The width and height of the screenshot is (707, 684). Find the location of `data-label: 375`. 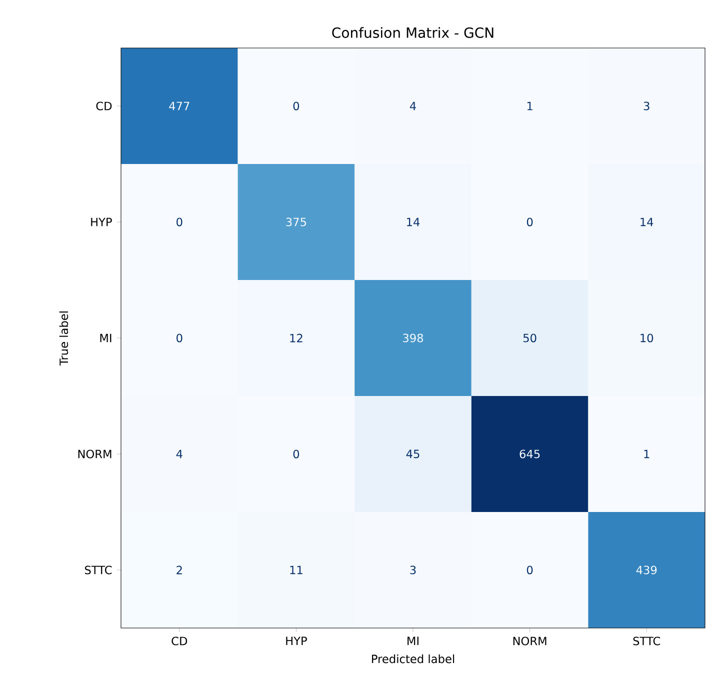

data-label: 375 is located at coordinates (296, 222).